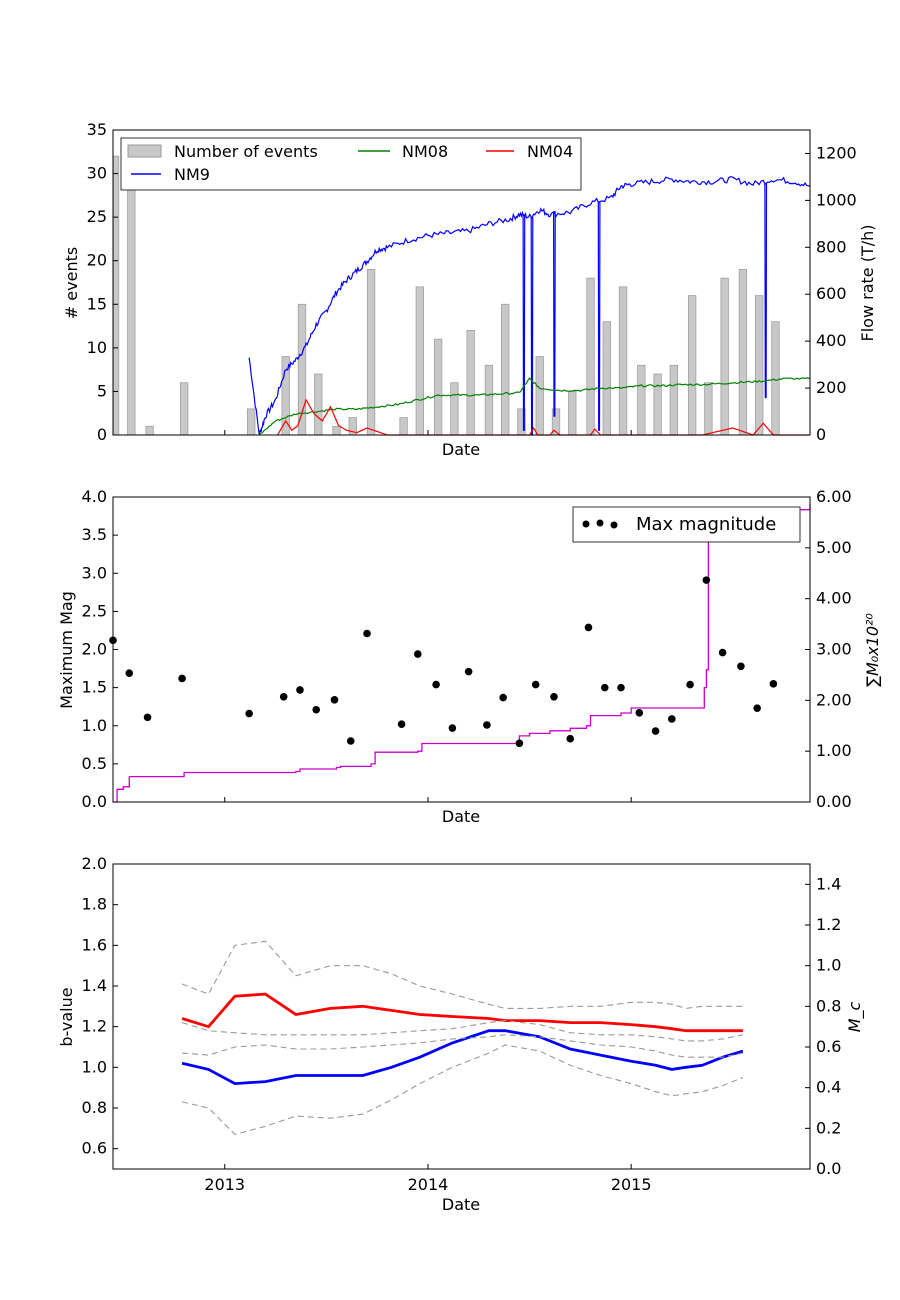 This screenshot has height=1300, width=900. I want to click on legend-label: Number of events, so click(246, 151).